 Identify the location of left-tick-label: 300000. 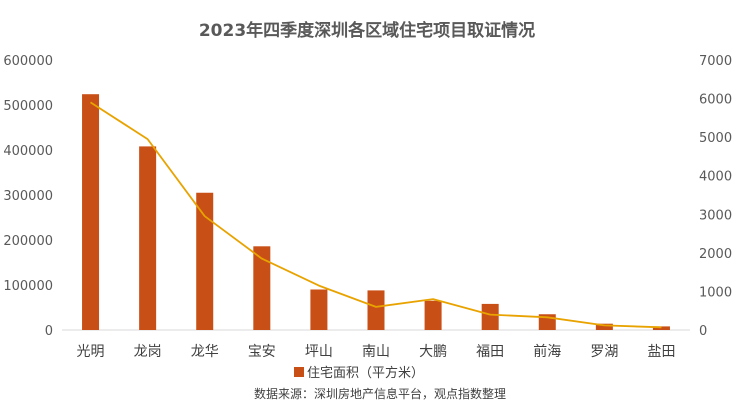
(28, 196).